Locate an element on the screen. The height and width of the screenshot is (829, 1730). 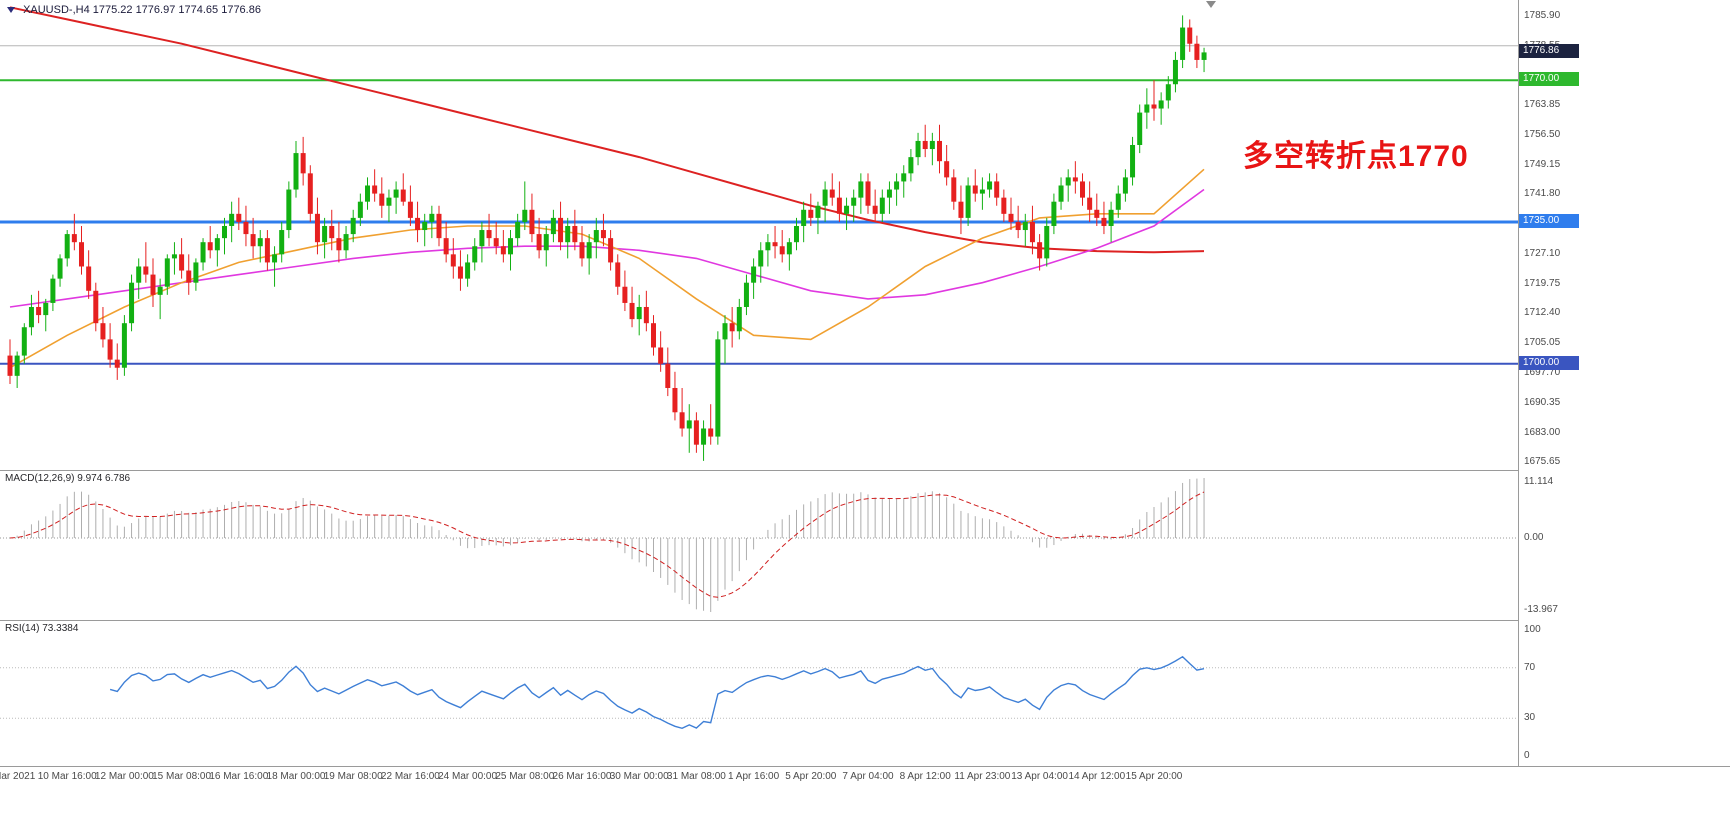
price-tick-label: 1705.05 is located at coordinates (1542, 343).